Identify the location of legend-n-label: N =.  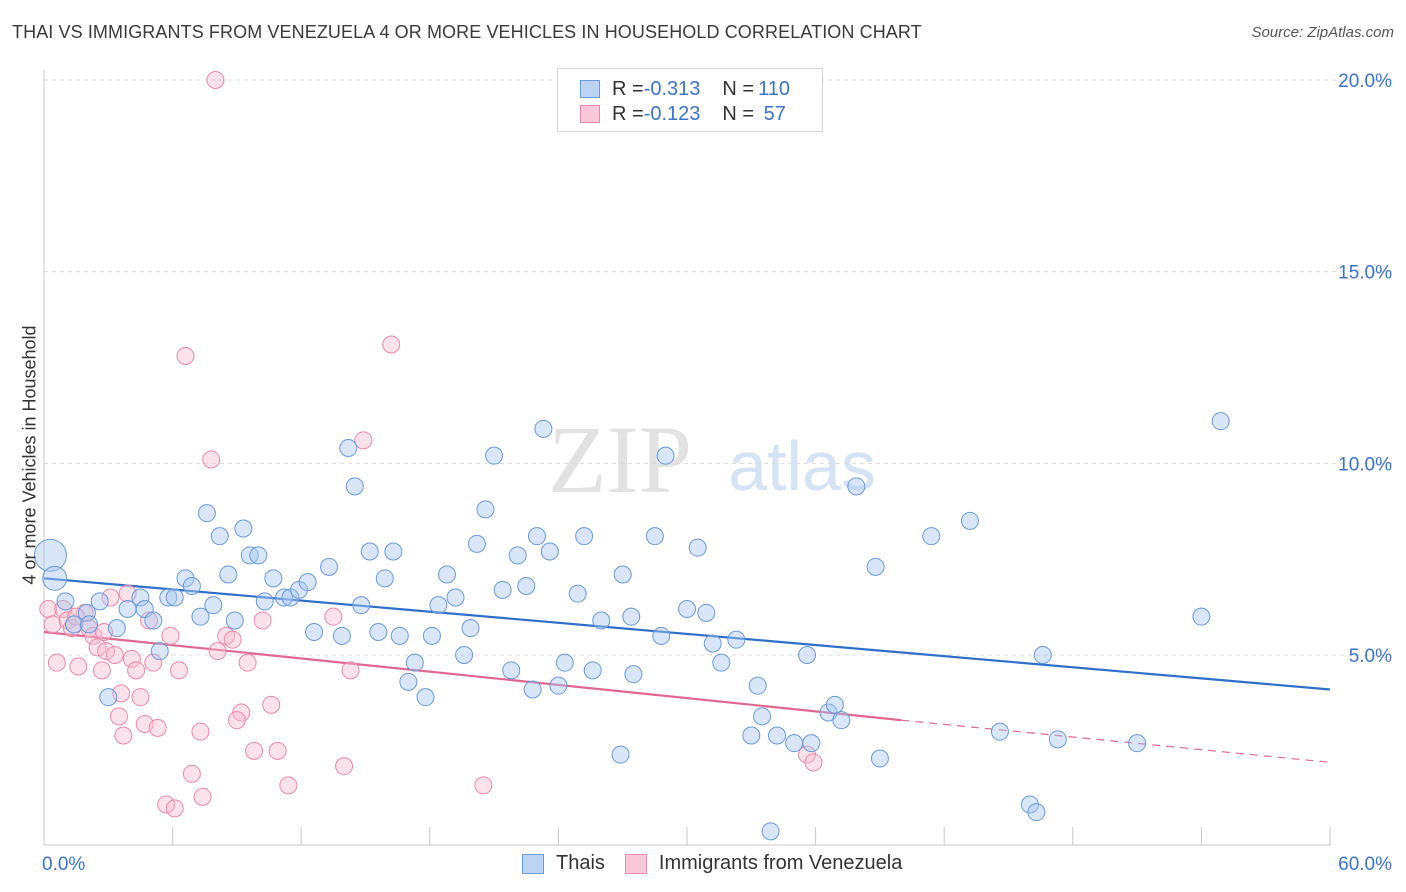
(738, 113).